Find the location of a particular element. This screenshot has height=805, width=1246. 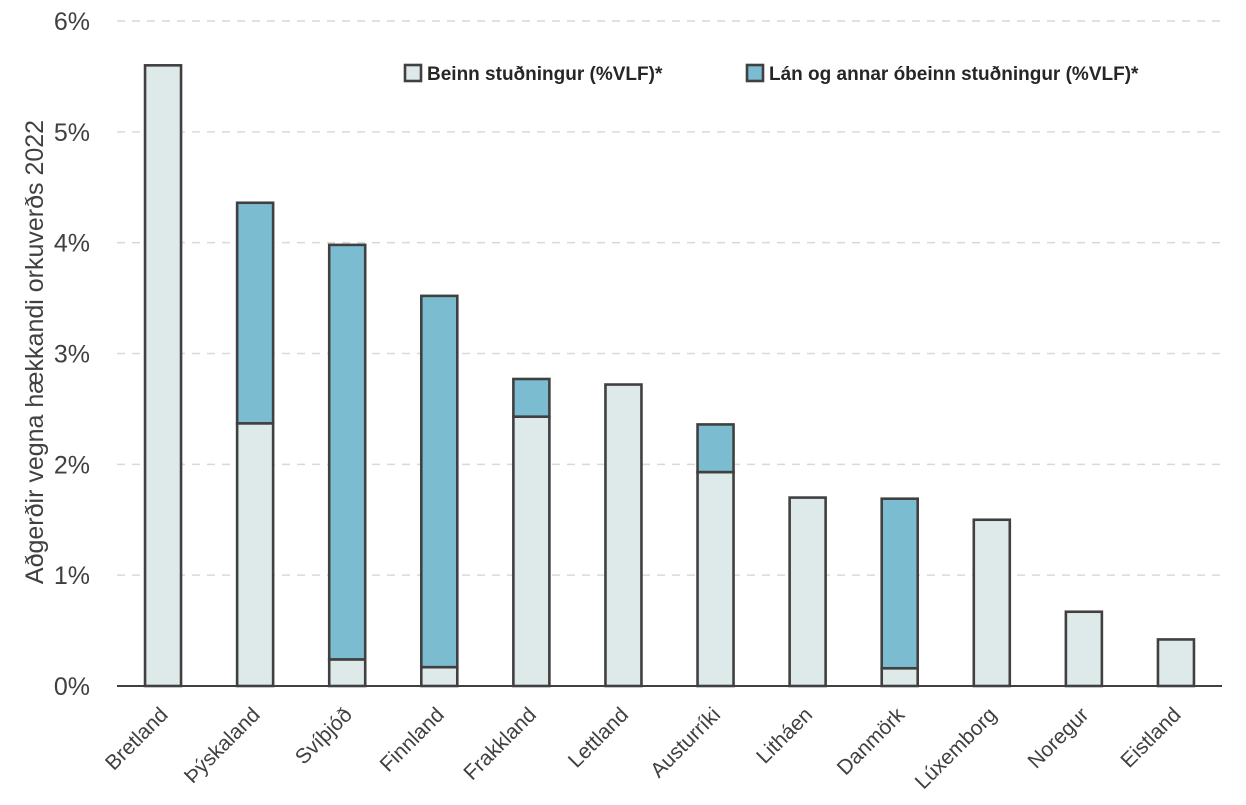

legend-label-direct-support: Beinn stuðningur (%VLF)* is located at coordinates (545, 74).